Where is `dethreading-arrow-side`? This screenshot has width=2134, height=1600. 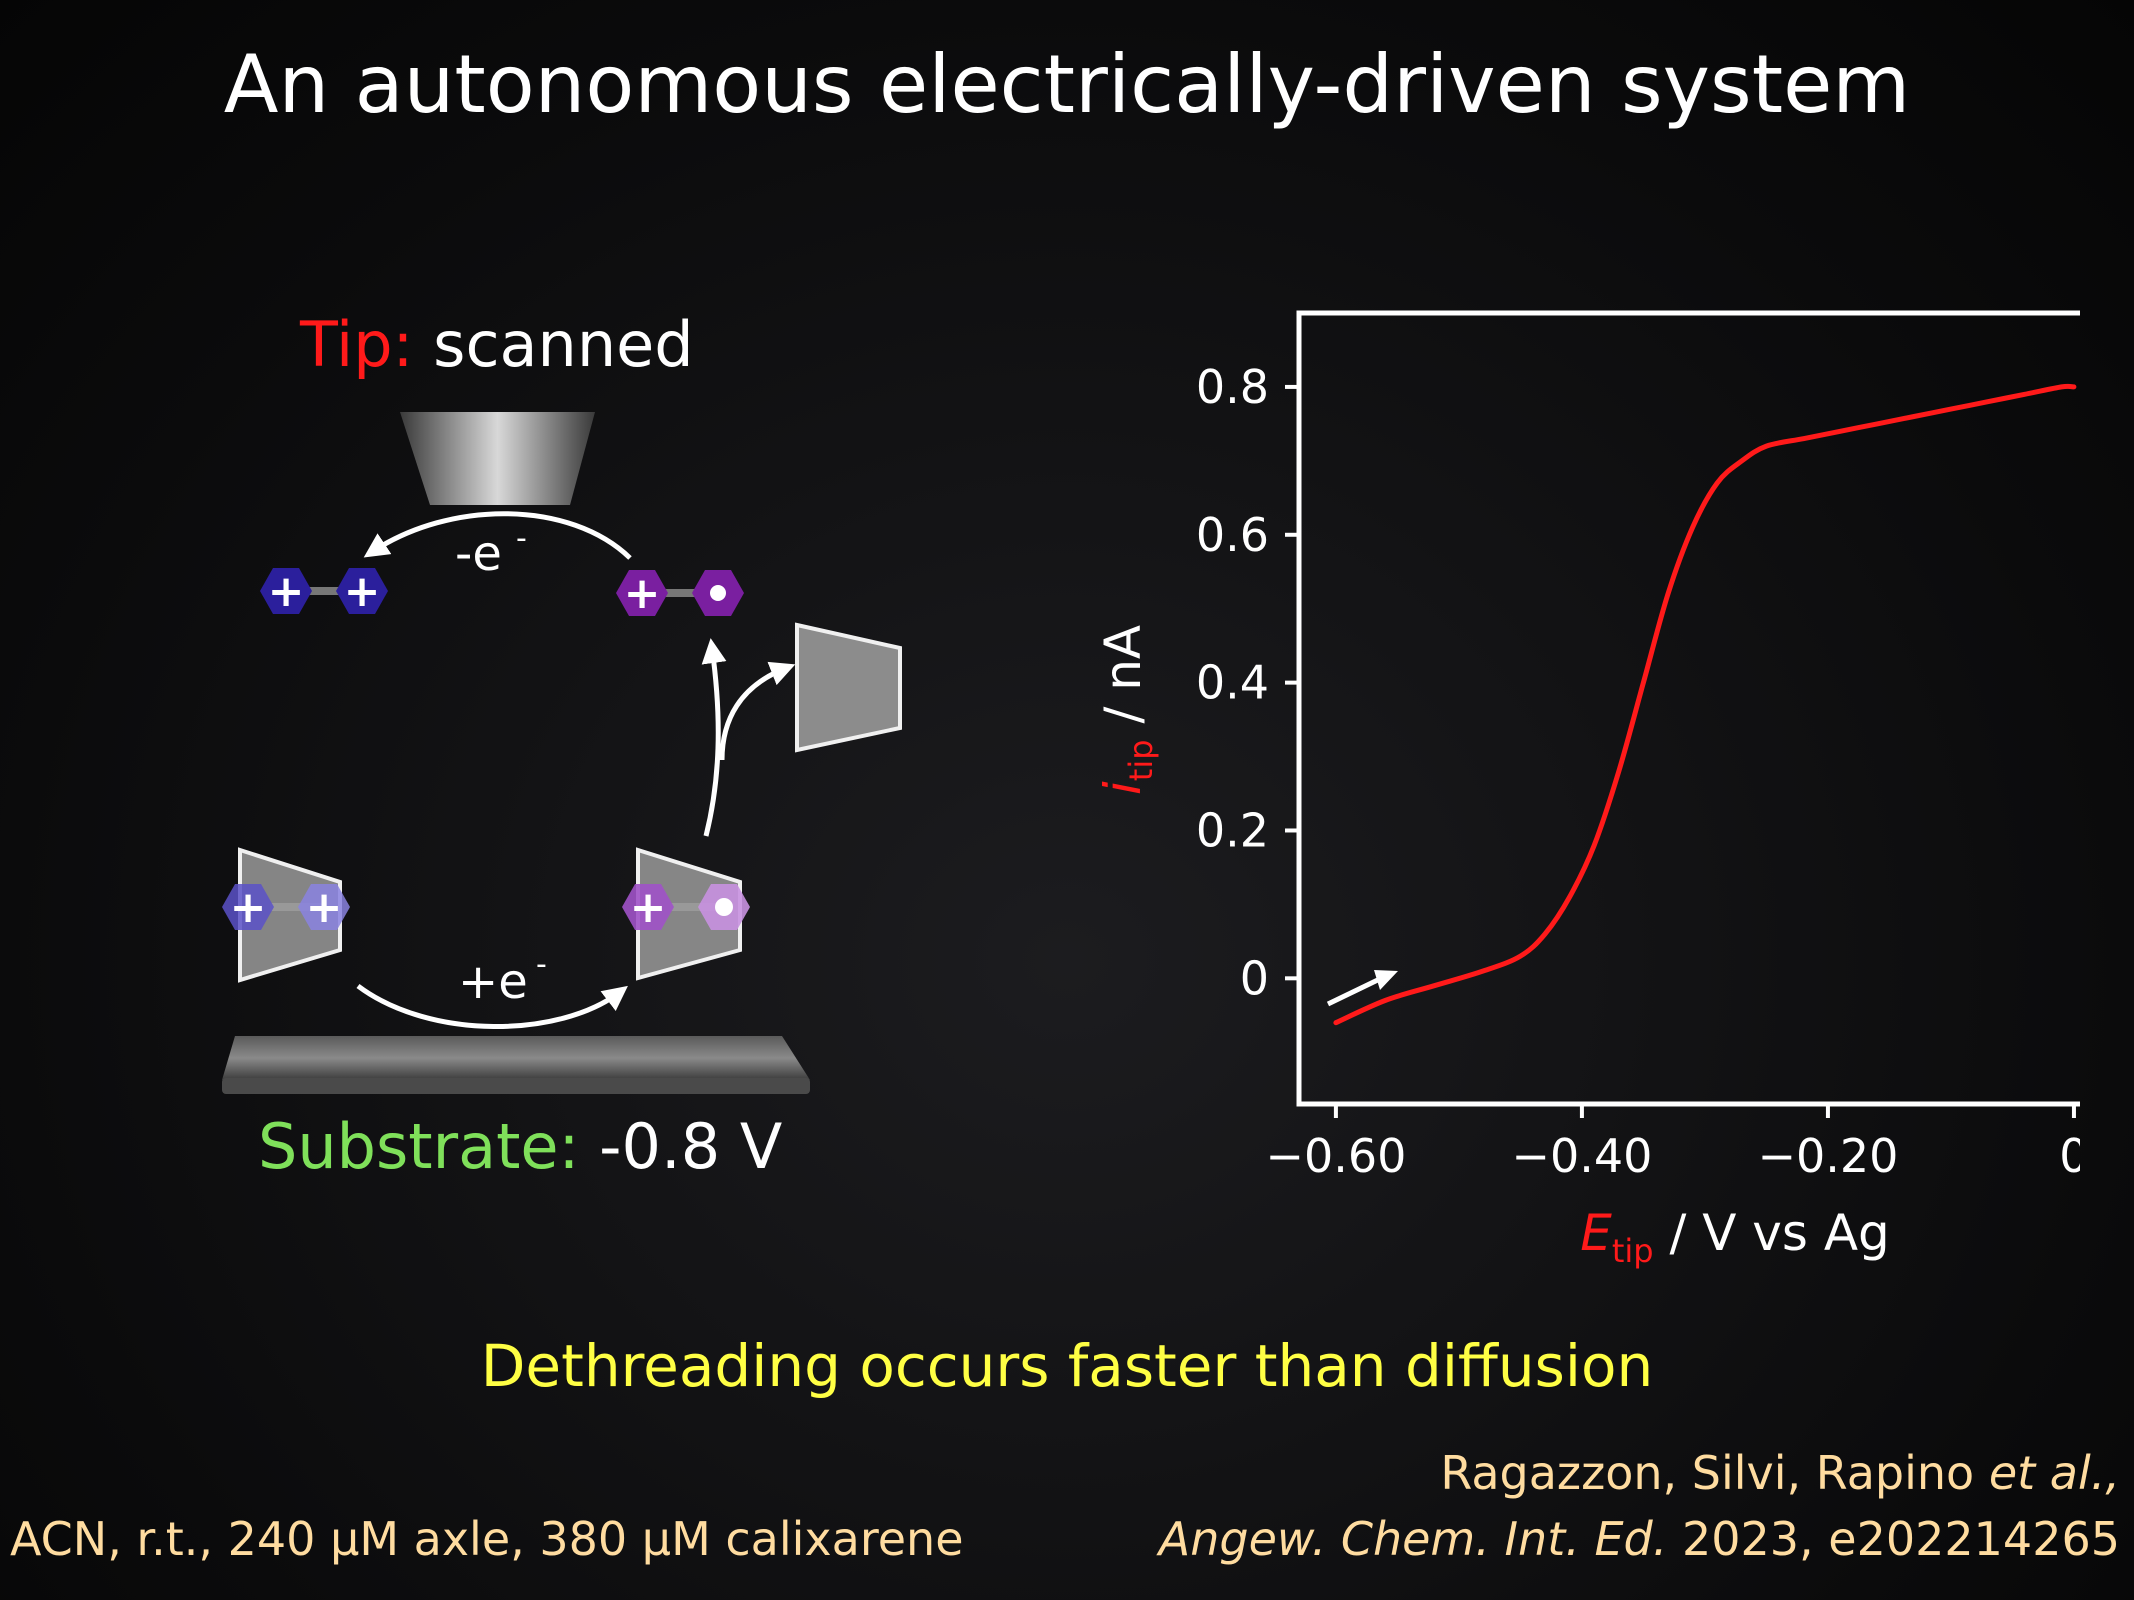
dethreading-arrow-side is located at coordinates (757, 711).